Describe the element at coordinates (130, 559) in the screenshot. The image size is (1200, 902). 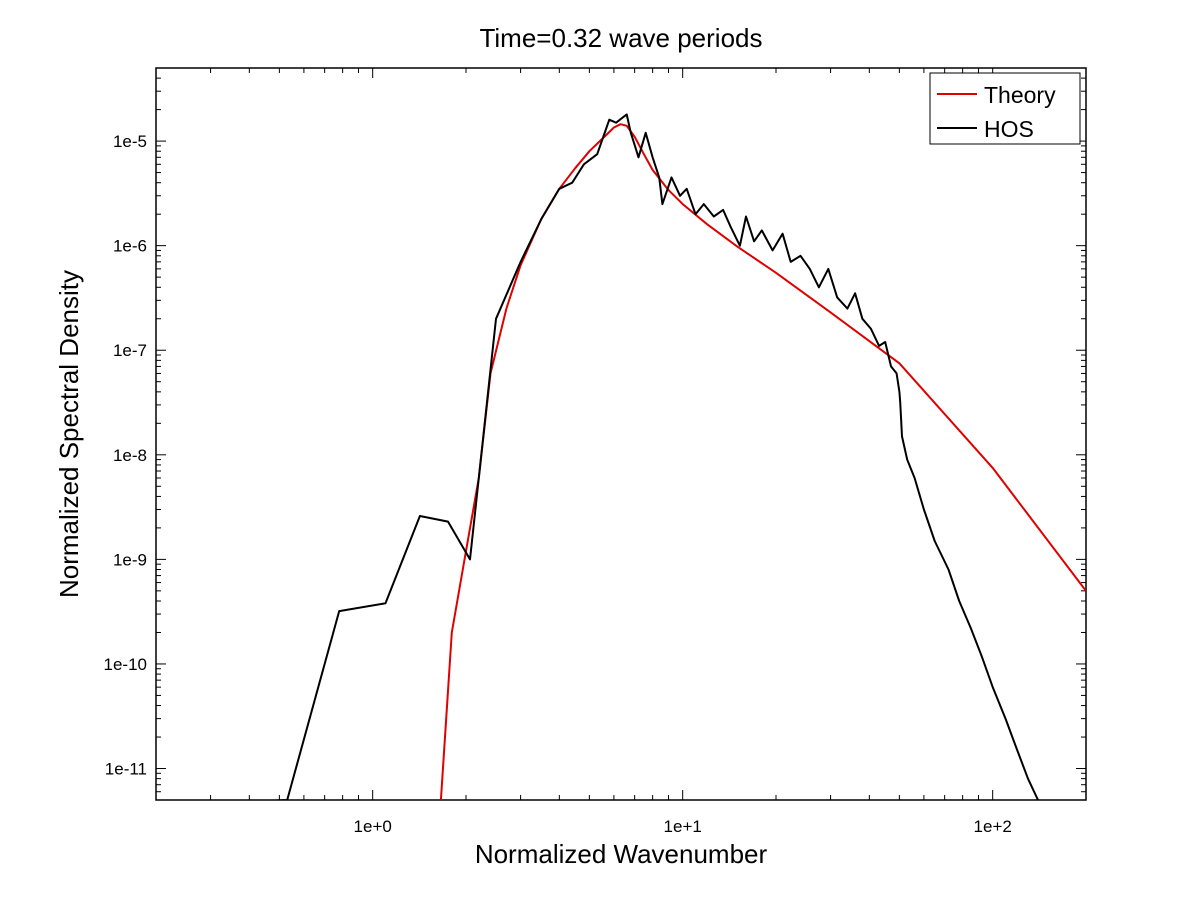
I see `y-tick-label: 1e-9` at that location.